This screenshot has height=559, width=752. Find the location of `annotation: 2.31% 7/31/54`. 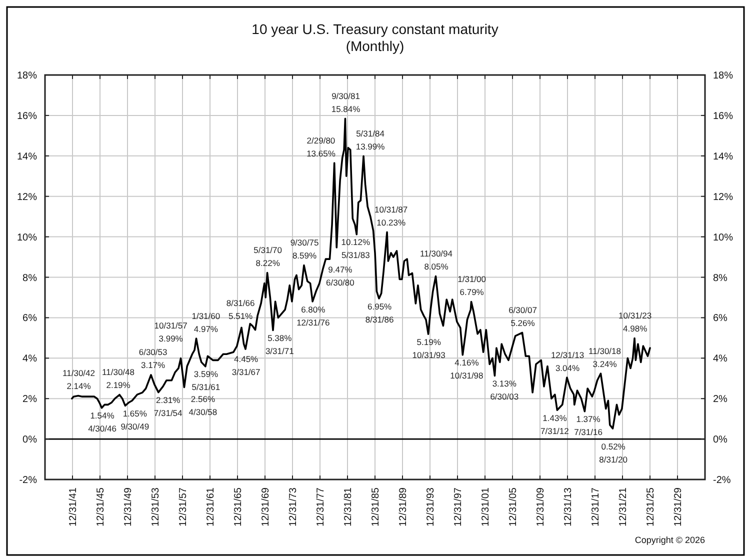

annotation: 2.31% 7/31/54 is located at coordinates (168, 406).